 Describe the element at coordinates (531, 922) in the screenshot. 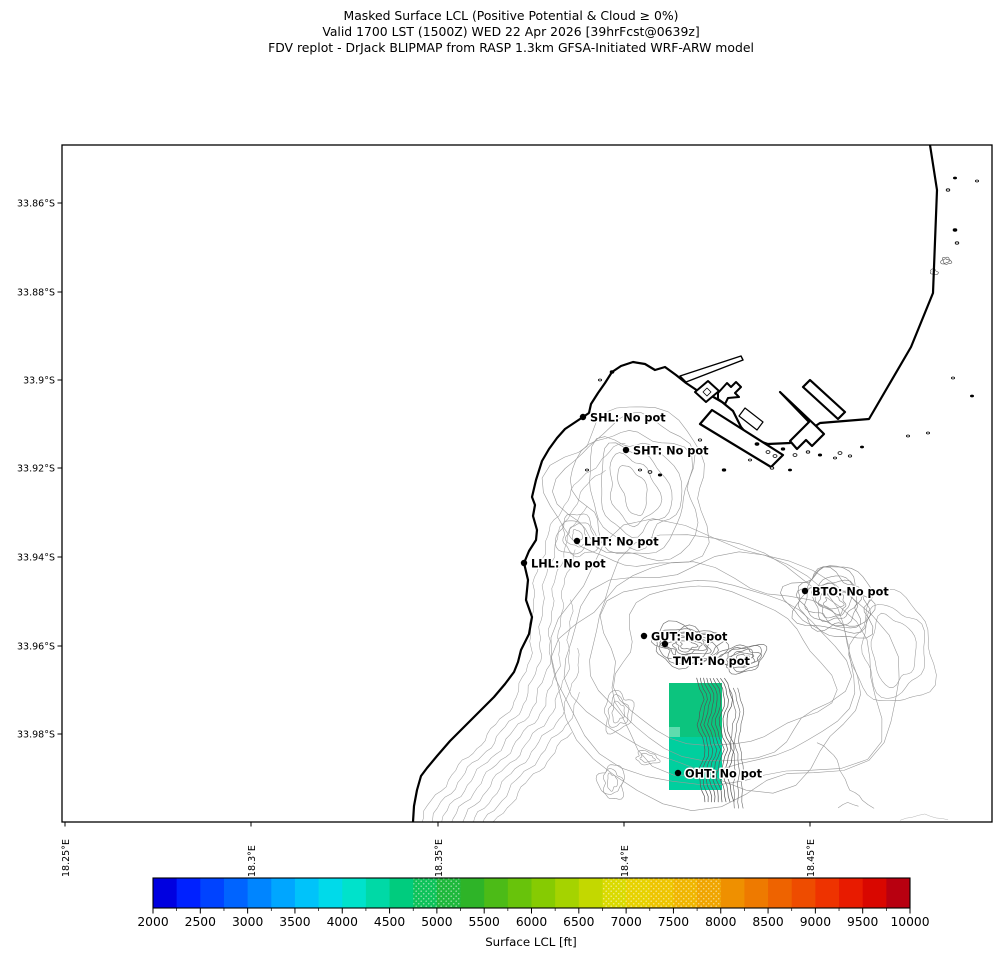

I see `colorbar-tick-label: 6000` at that location.